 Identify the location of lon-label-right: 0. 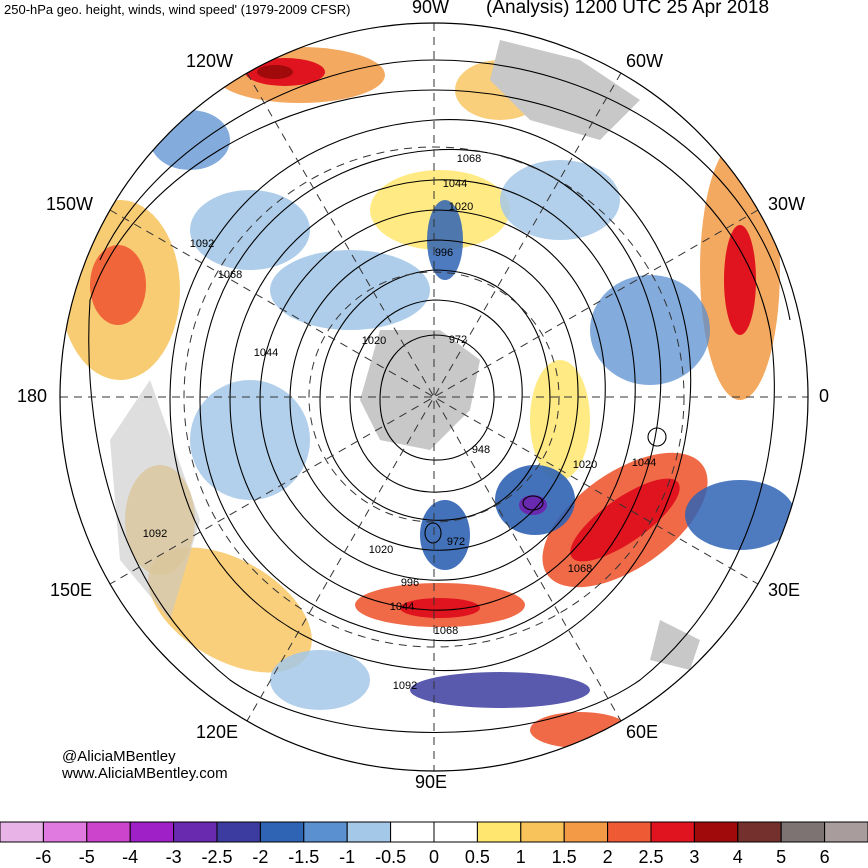
(824, 396).